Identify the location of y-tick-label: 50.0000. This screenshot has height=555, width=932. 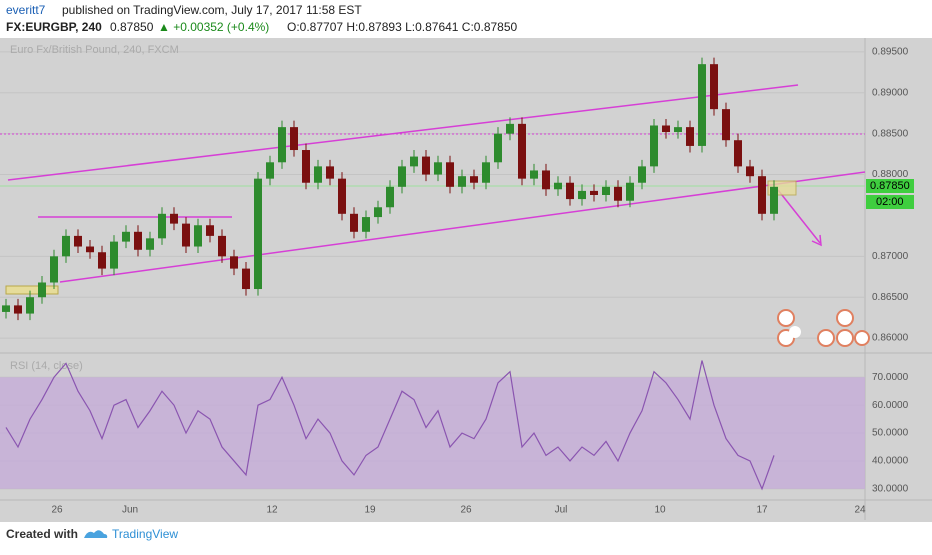
(890, 433).